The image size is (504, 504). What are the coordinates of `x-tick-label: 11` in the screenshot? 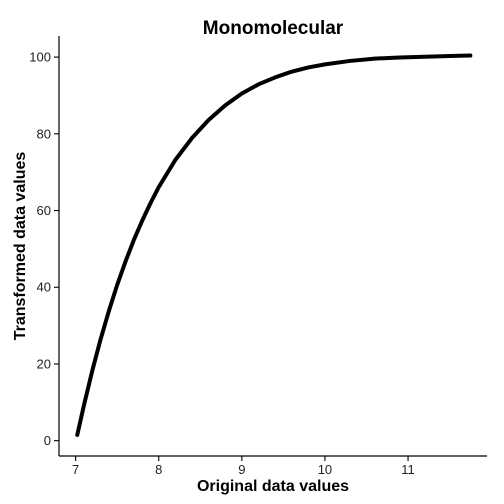 It's located at (408, 469).